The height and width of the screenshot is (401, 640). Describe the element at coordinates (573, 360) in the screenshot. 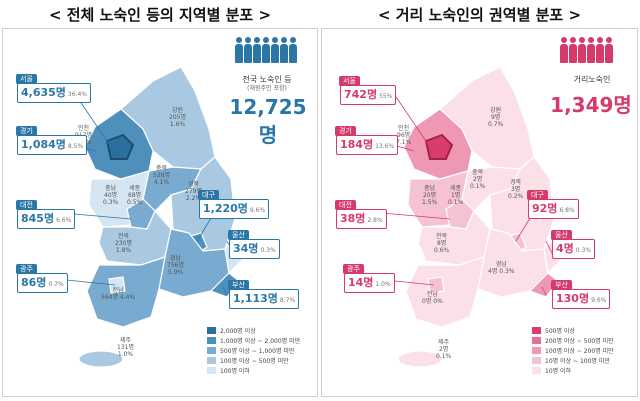

I see `legend-item: 10명 이상 ~ 100명 미만` at that location.